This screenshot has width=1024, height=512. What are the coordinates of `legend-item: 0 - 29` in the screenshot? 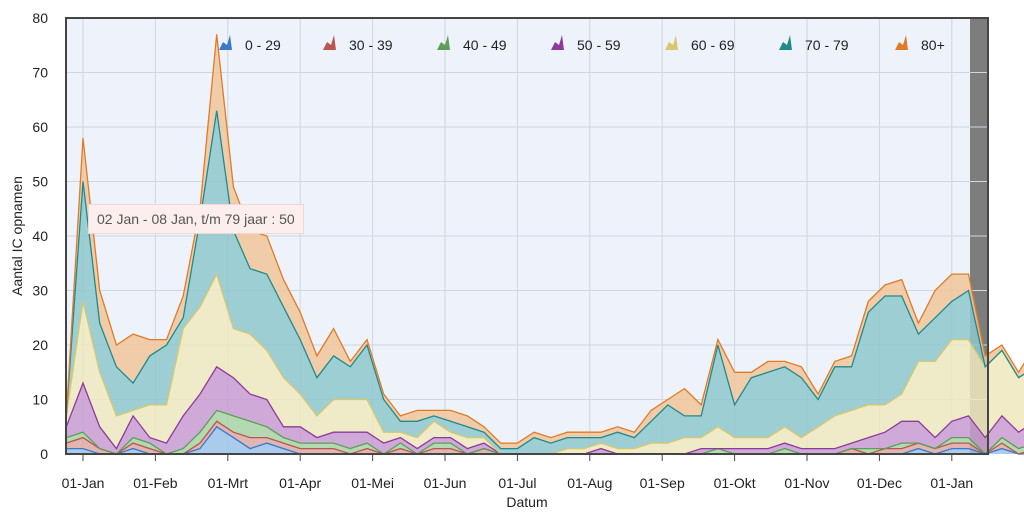 It's located at (250, 44).